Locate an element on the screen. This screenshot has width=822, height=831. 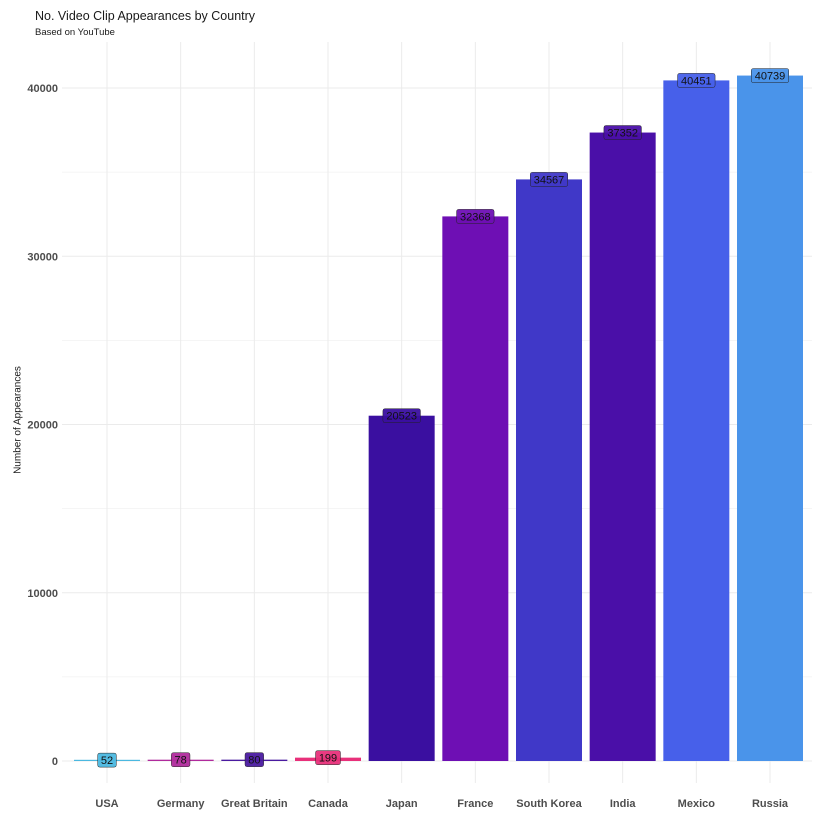
x-tick-label: South Korea is located at coordinates (549, 804).